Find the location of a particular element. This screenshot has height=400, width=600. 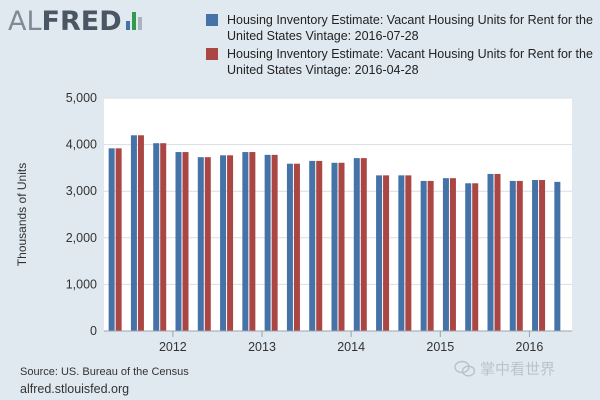

x-tick-label: 2012 is located at coordinates (173, 347).